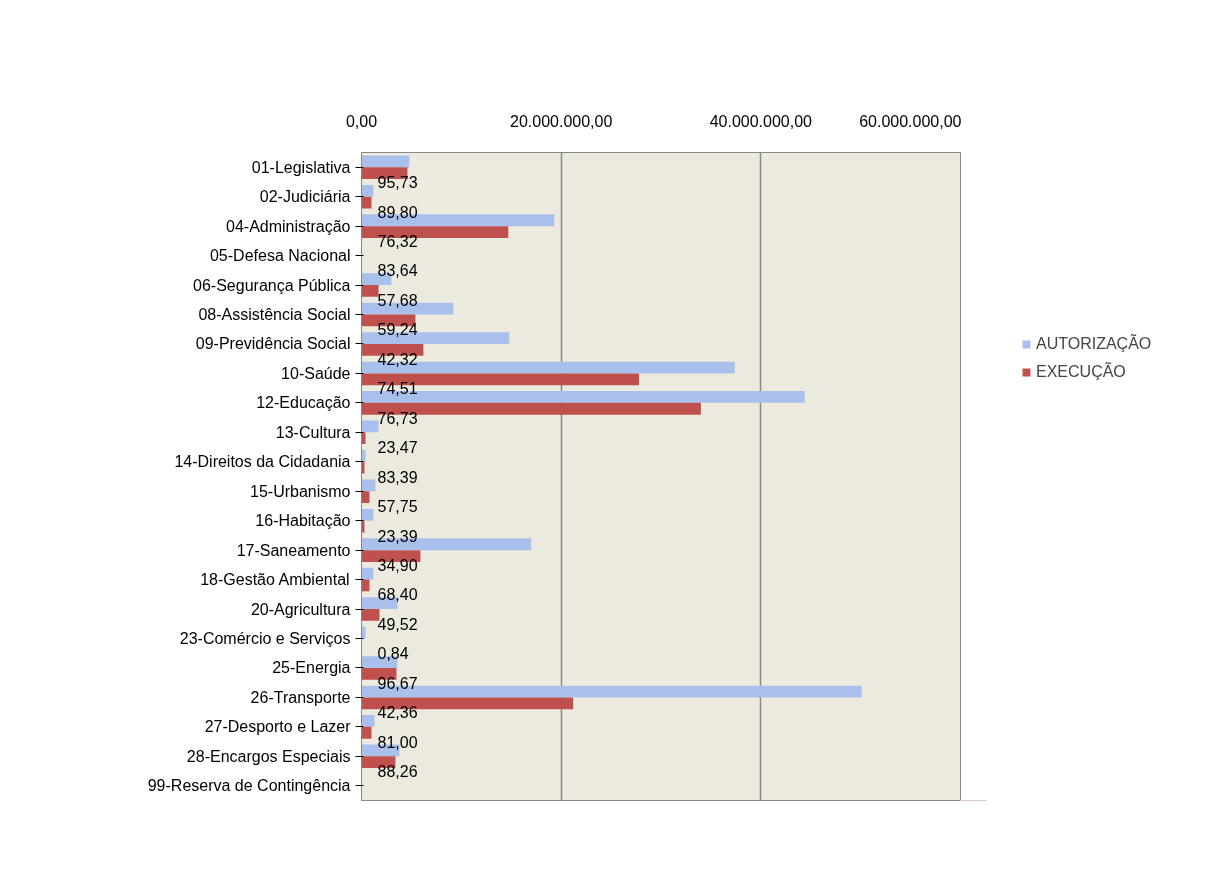 The width and height of the screenshot is (1213, 896). Describe the element at coordinates (397, 418) in the screenshot. I see `annotation: 76,73` at that location.